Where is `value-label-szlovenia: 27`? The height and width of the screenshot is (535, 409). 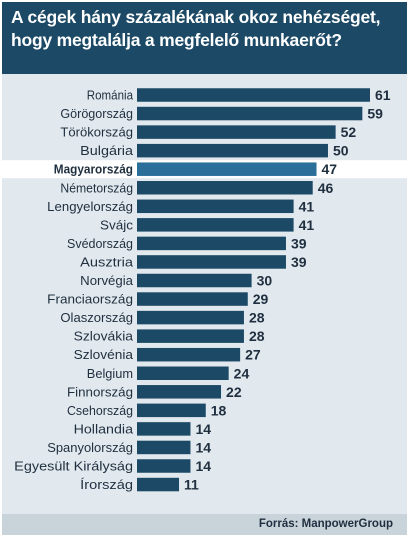
value-label-szlovenia: 27 is located at coordinates (253, 355).